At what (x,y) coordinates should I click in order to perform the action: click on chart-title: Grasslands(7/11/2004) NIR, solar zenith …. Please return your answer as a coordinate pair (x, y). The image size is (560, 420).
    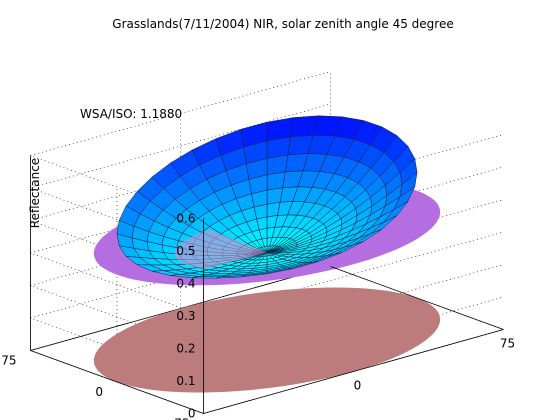
    Looking at the image, I should click on (282, 24).